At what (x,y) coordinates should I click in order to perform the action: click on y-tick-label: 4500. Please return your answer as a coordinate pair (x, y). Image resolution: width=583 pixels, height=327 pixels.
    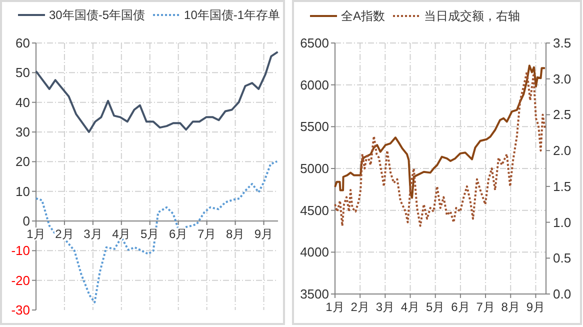
    Looking at the image, I should click on (314, 210).